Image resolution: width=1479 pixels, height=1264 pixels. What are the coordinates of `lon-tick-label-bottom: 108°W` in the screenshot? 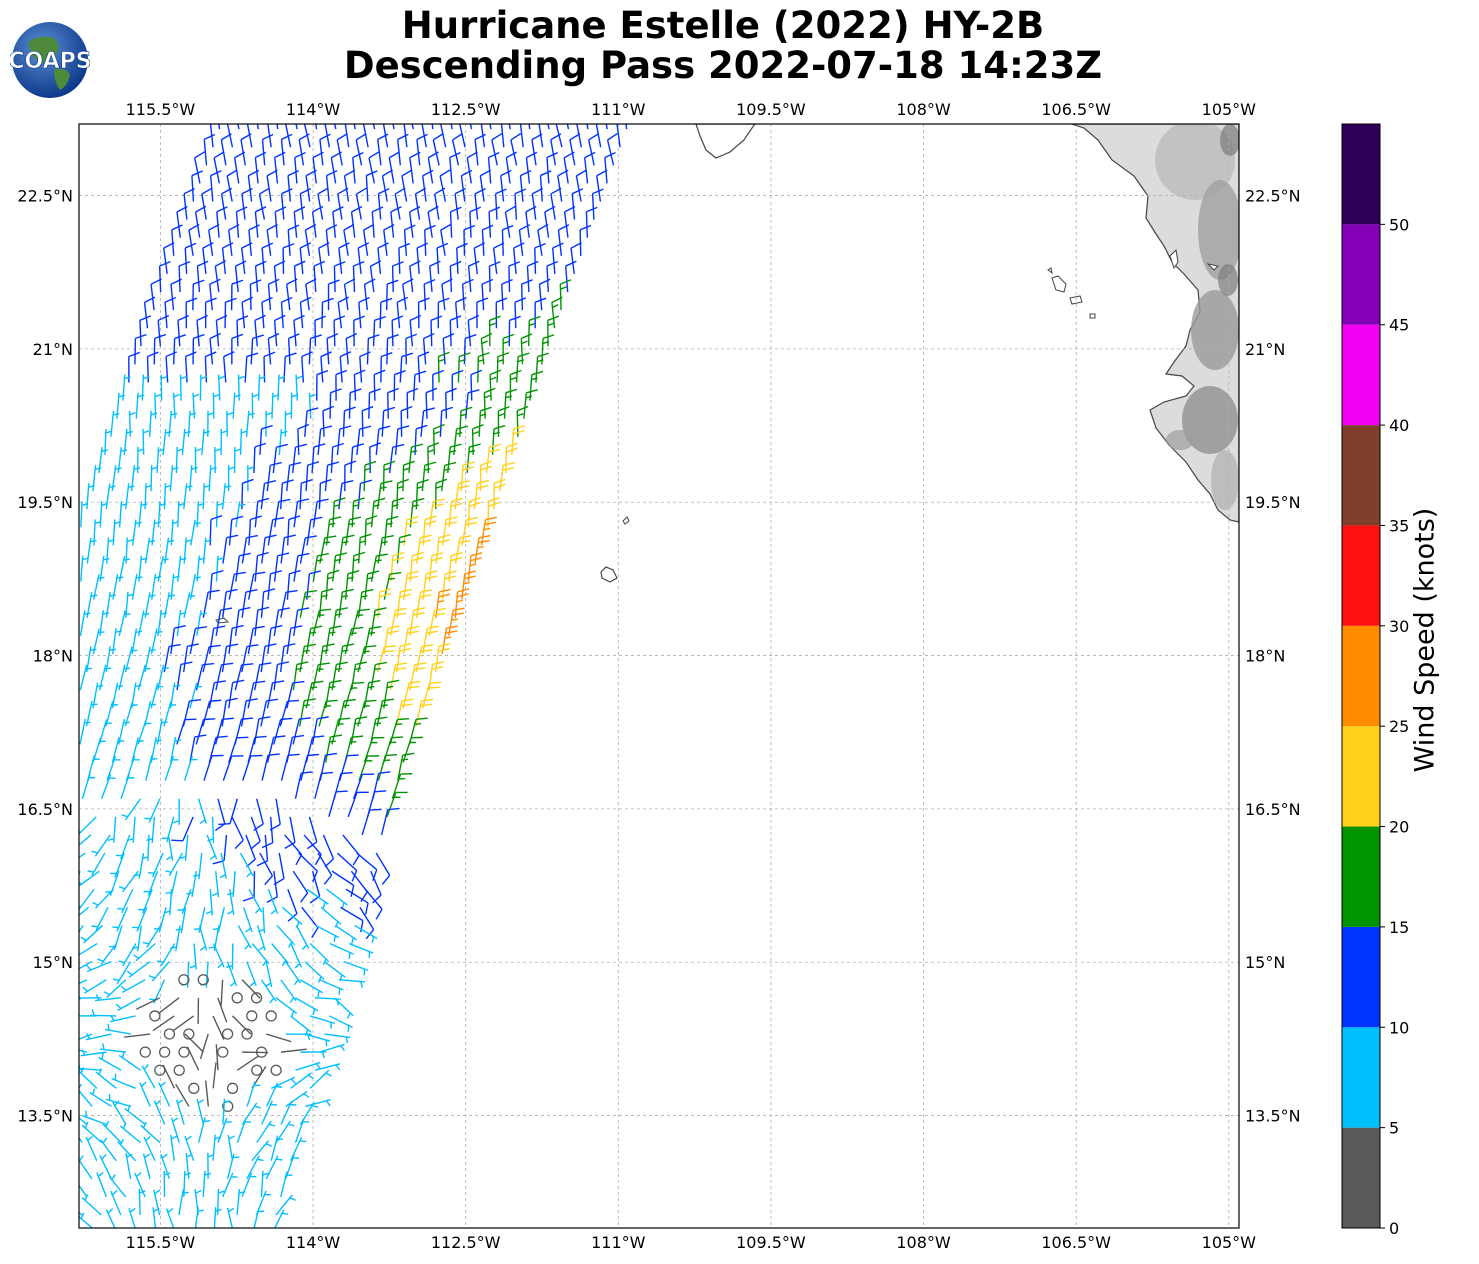 It's located at (923, 1242).